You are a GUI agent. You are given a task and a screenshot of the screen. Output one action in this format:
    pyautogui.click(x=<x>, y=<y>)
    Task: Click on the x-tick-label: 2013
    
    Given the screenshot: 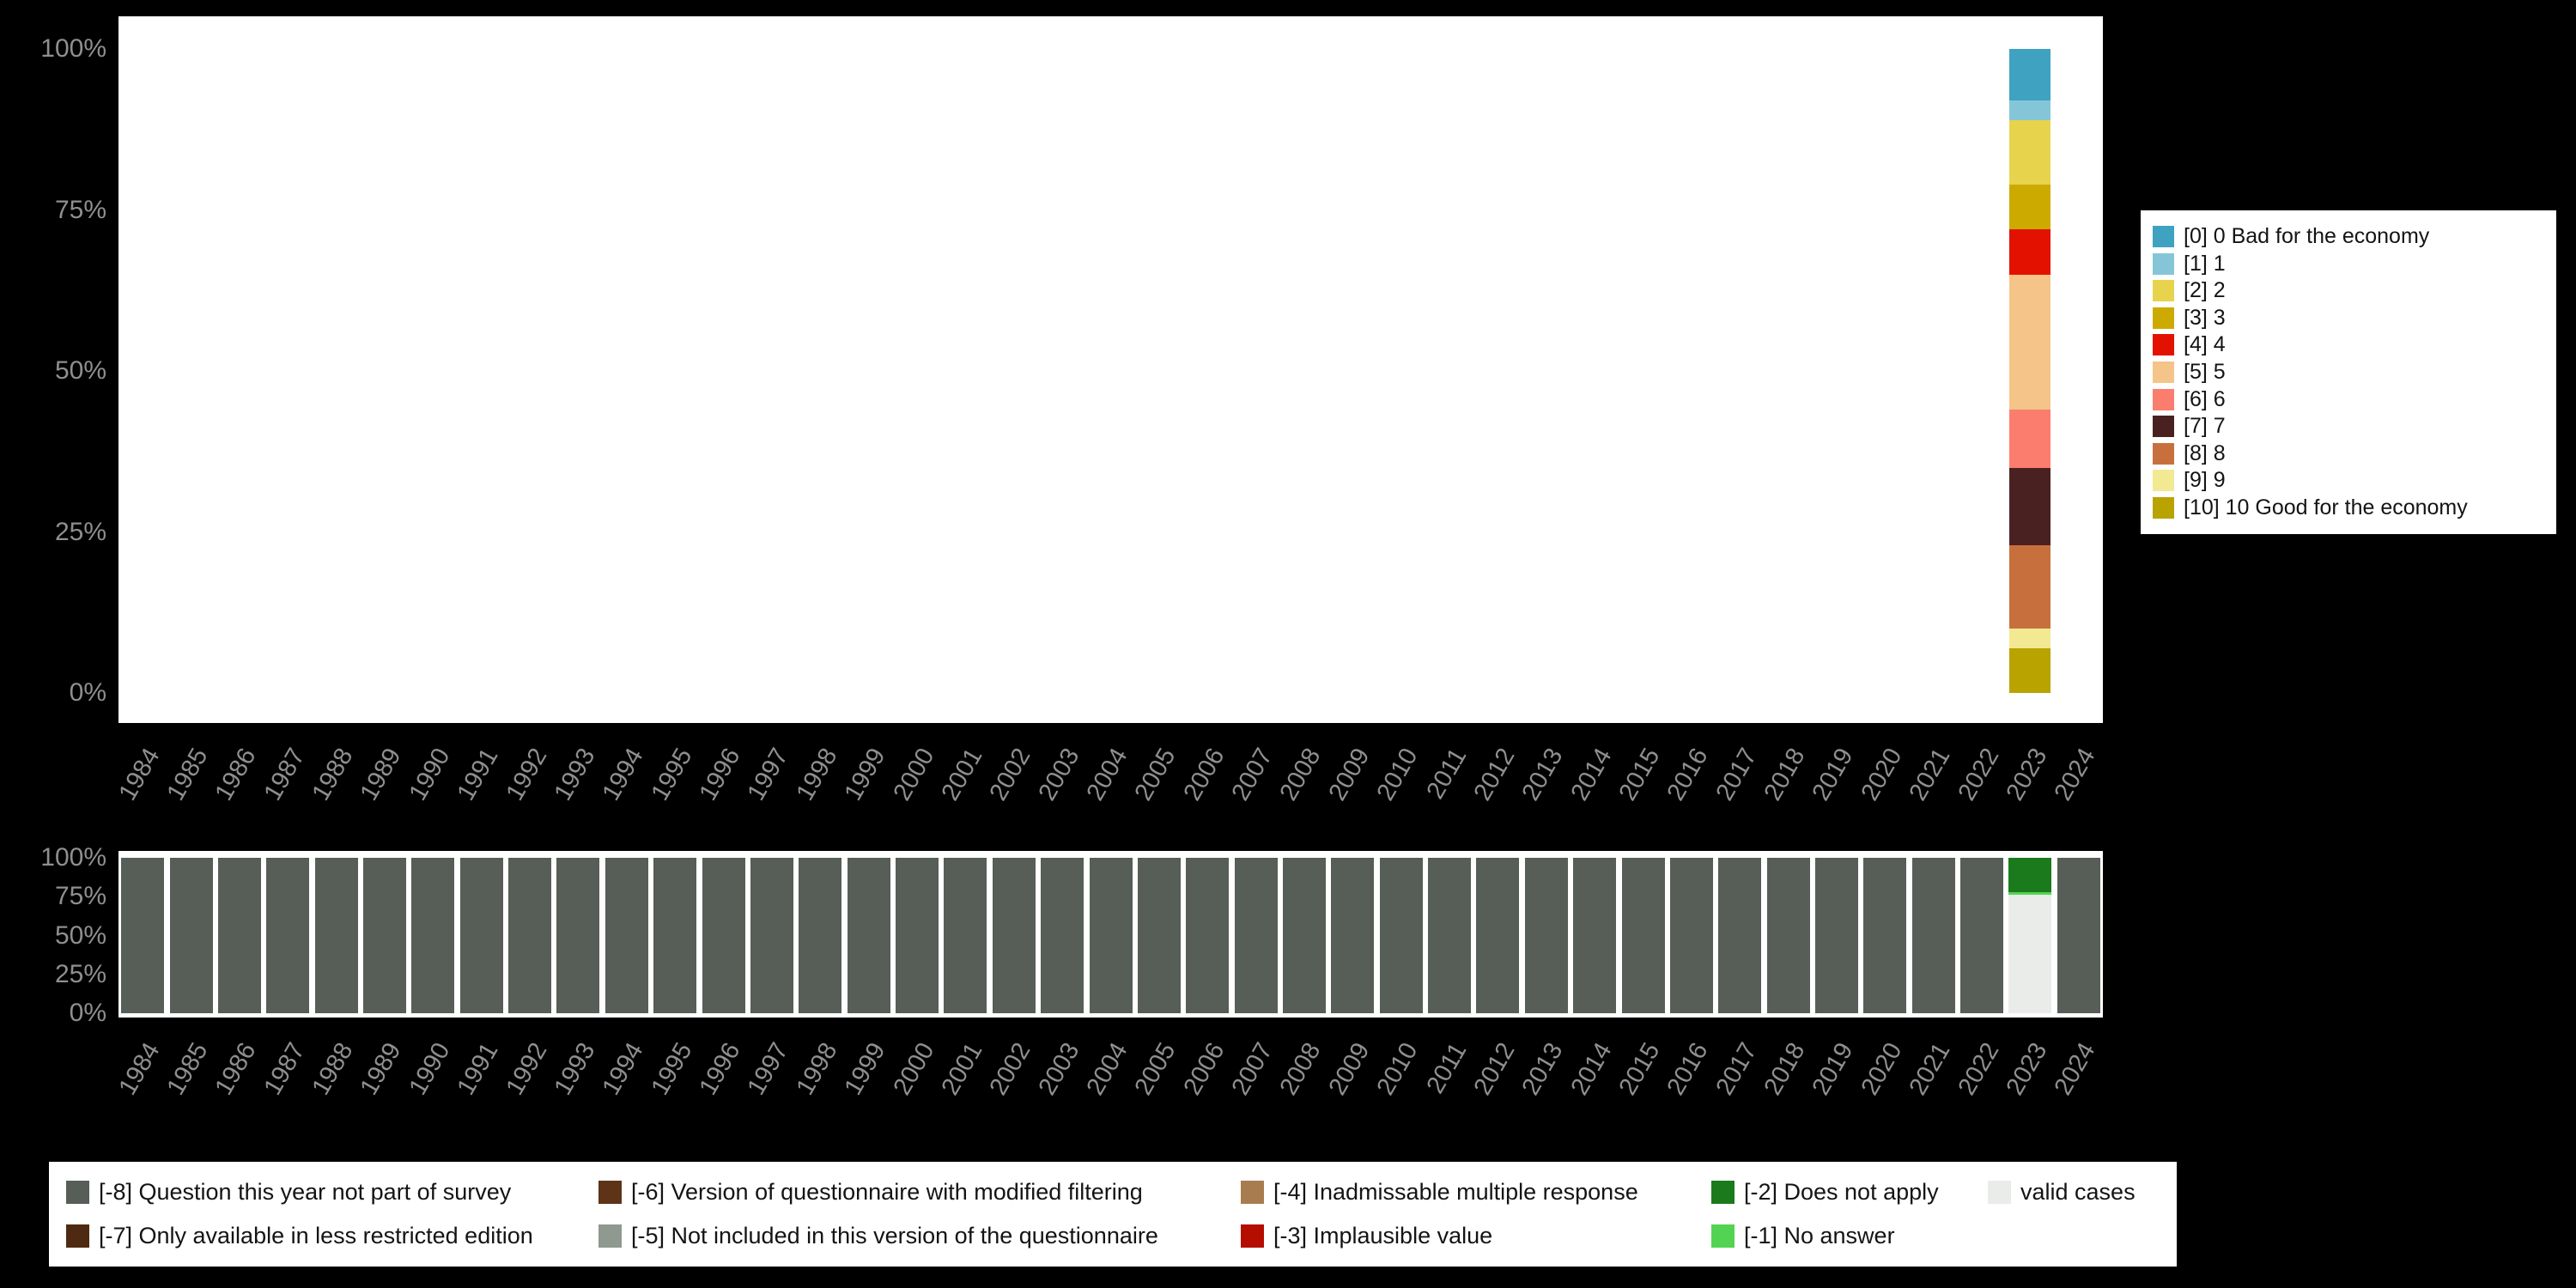 What is the action you would take?
    pyautogui.click(x=1543, y=775)
    